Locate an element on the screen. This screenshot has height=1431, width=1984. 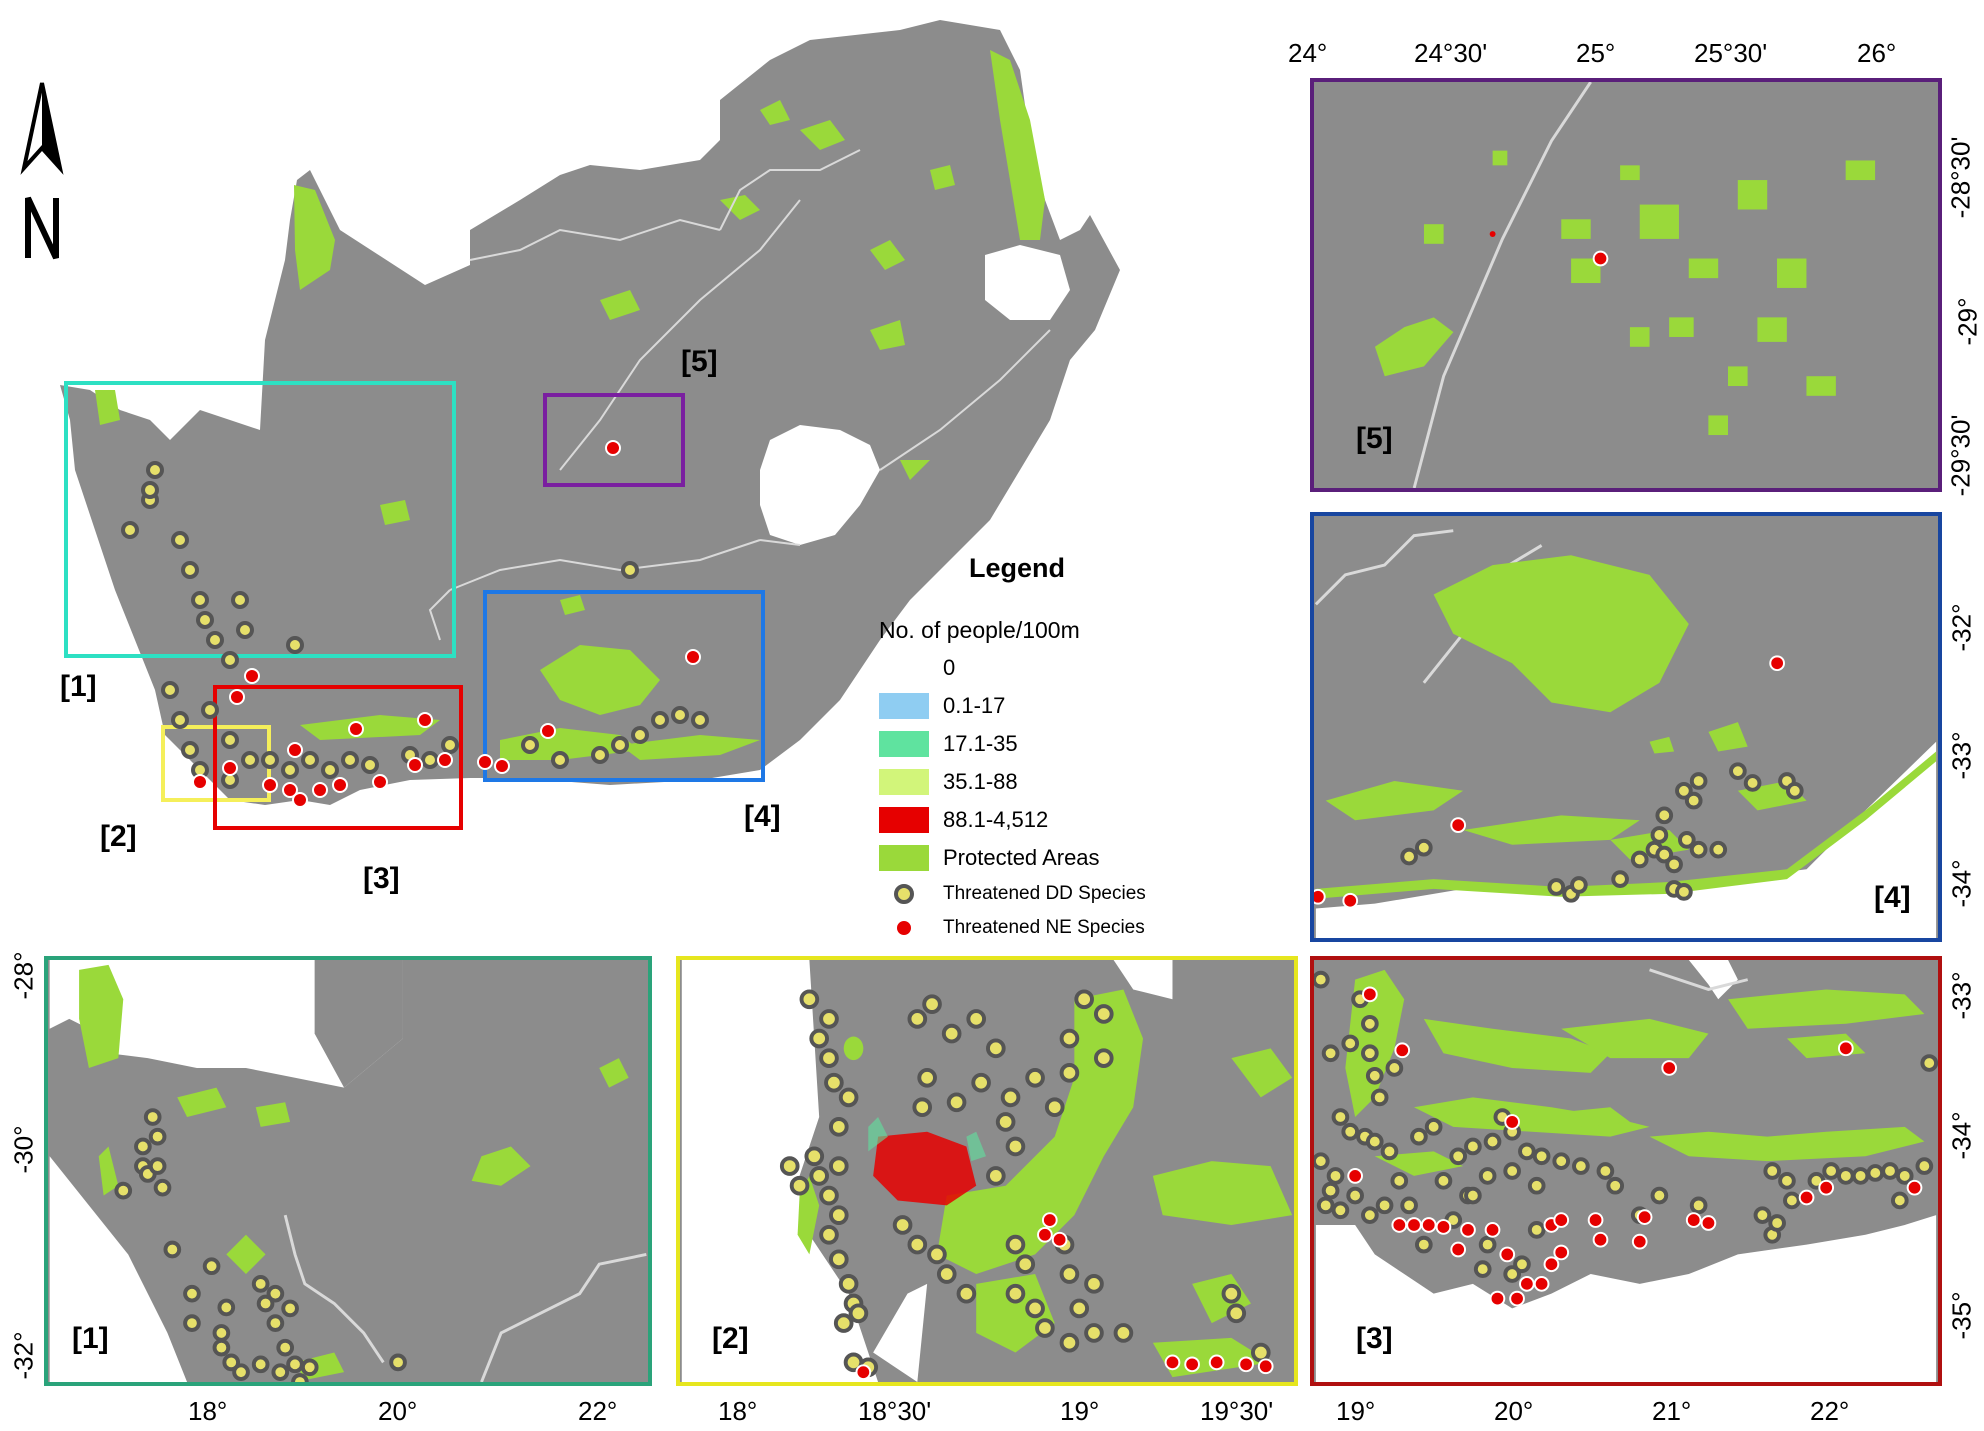
p2-xtick-3: 19°30' is located at coordinates (1237, 1411).